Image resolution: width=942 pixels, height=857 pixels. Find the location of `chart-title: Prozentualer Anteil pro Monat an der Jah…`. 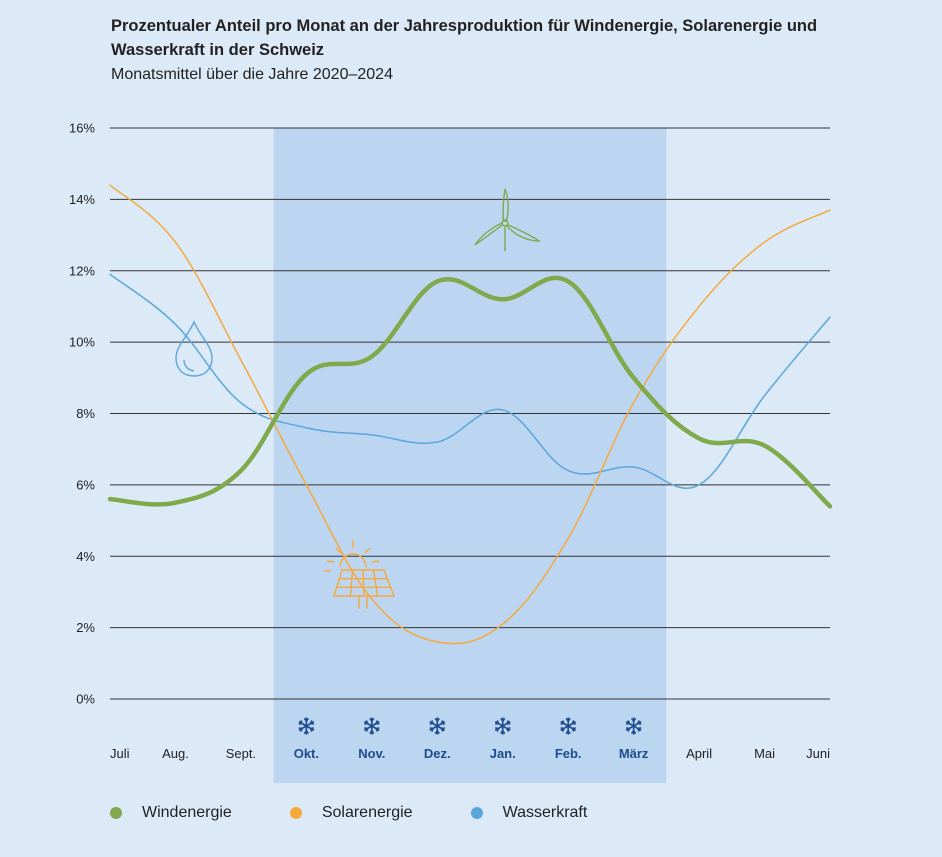

chart-title: Prozentualer Anteil pro Monat an der Jah… is located at coordinates (464, 38).